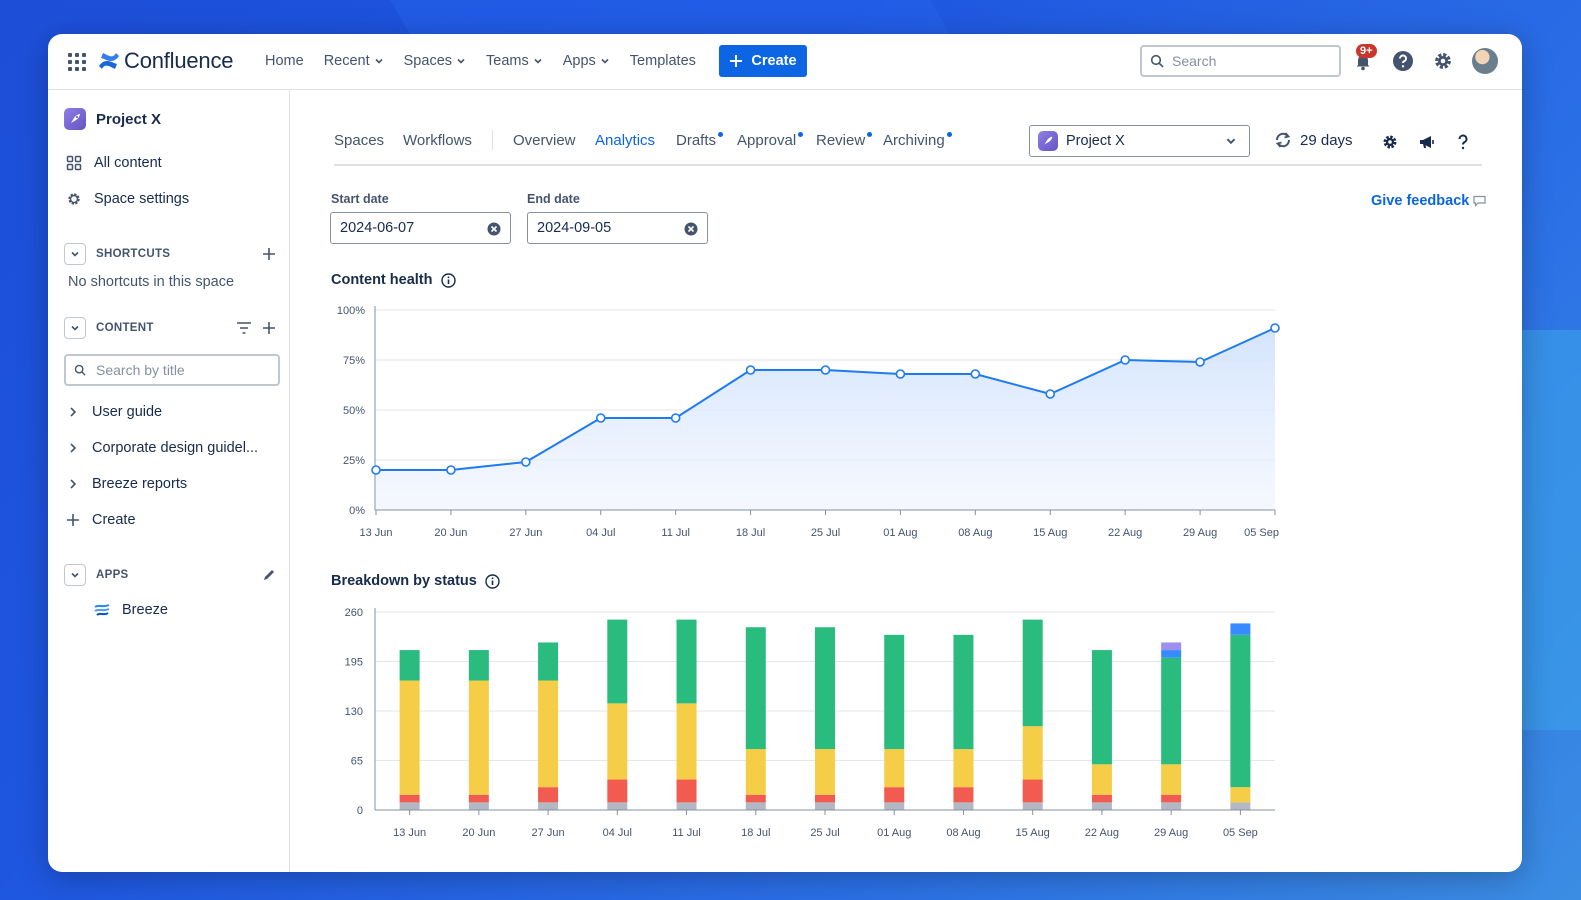 Image resolution: width=1581 pixels, height=900 pixels. Describe the element at coordinates (170, 328) in the screenshot. I see `content-section-header: CONTENT` at that location.